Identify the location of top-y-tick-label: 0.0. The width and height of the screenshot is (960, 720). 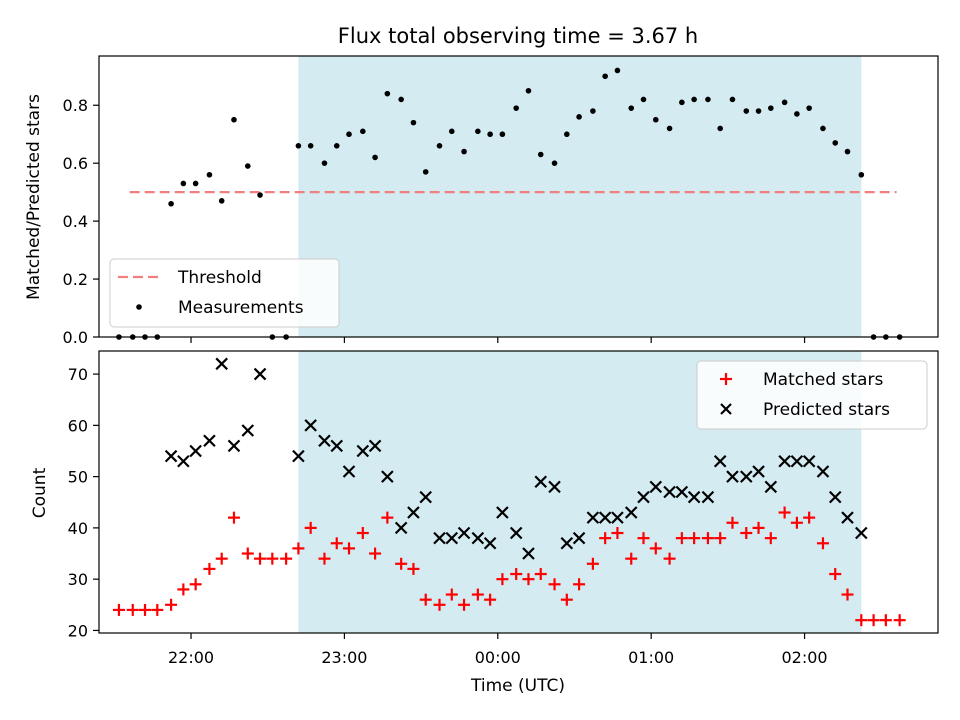
(75, 337).